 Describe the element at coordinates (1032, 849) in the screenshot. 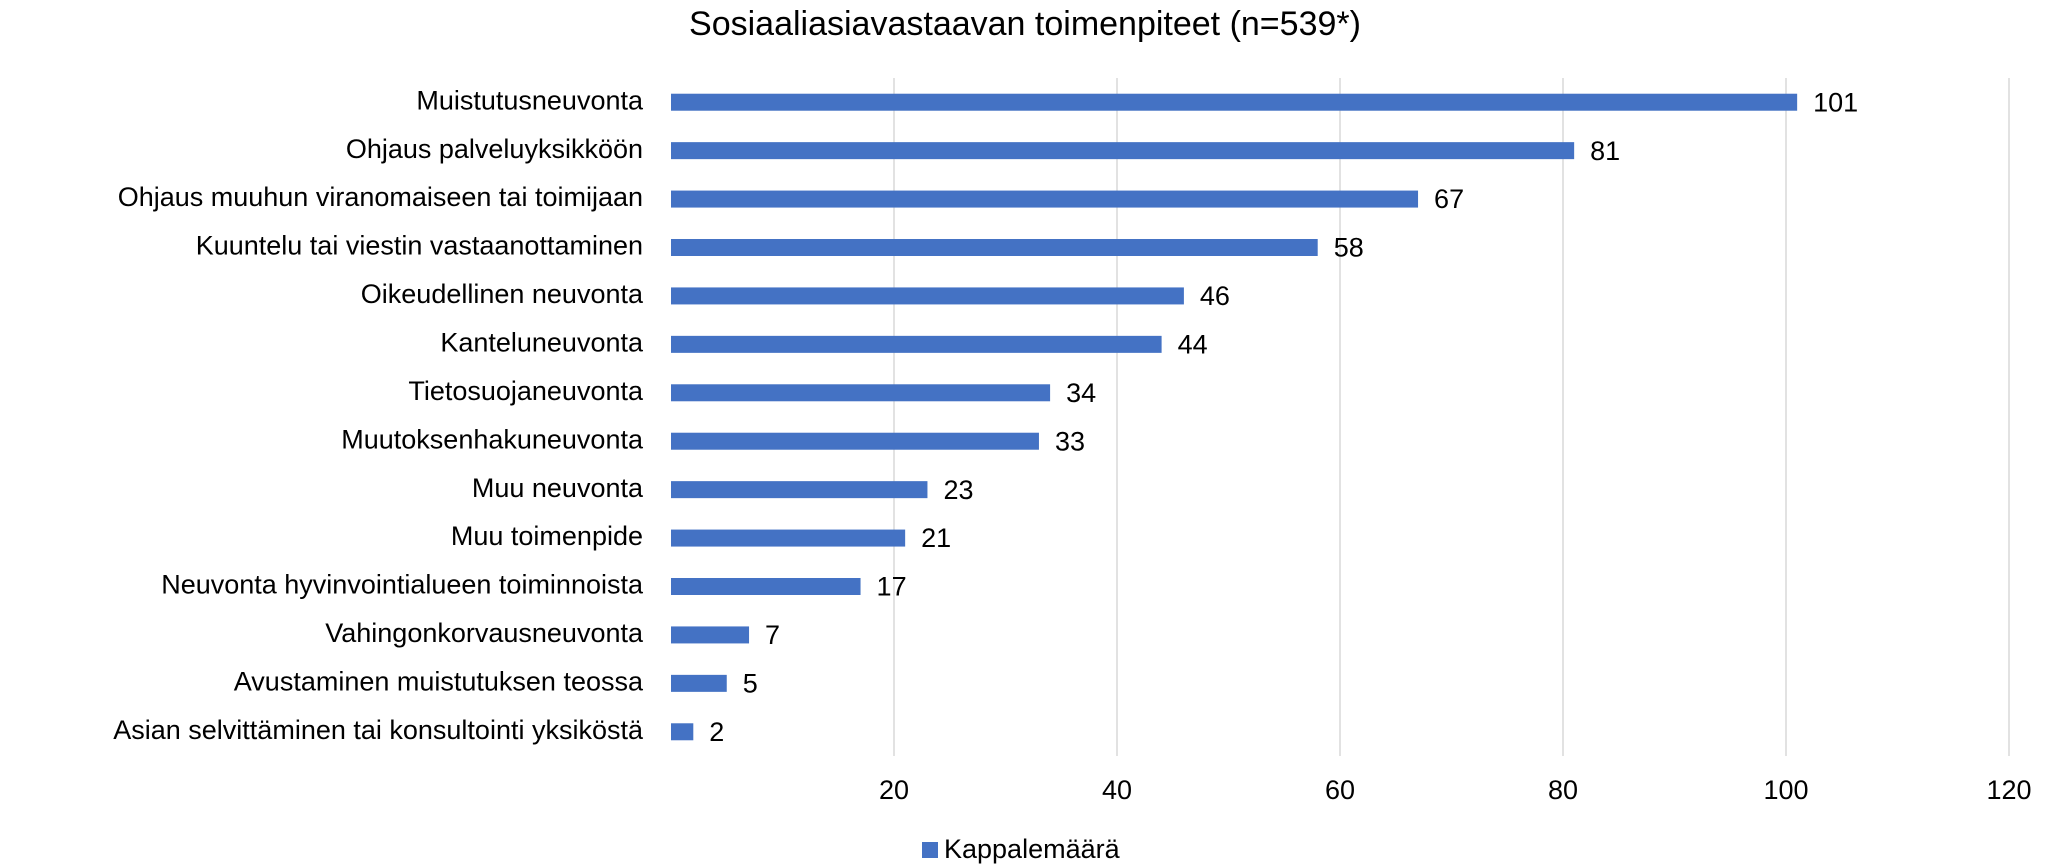

I see `legend-label: Kappalemäärä` at that location.